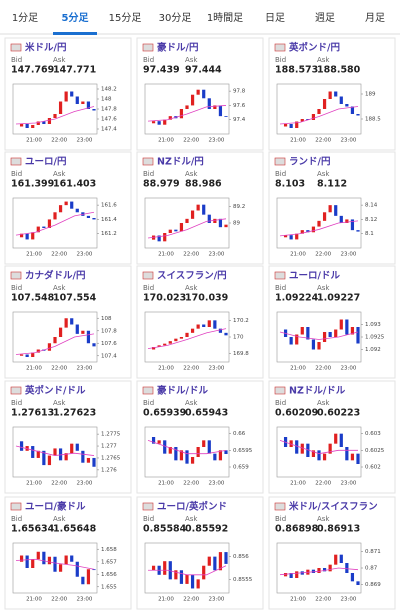  Describe the element at coordinates (25, 18) in the screenshot. I see `tab: 1分足` at that location.